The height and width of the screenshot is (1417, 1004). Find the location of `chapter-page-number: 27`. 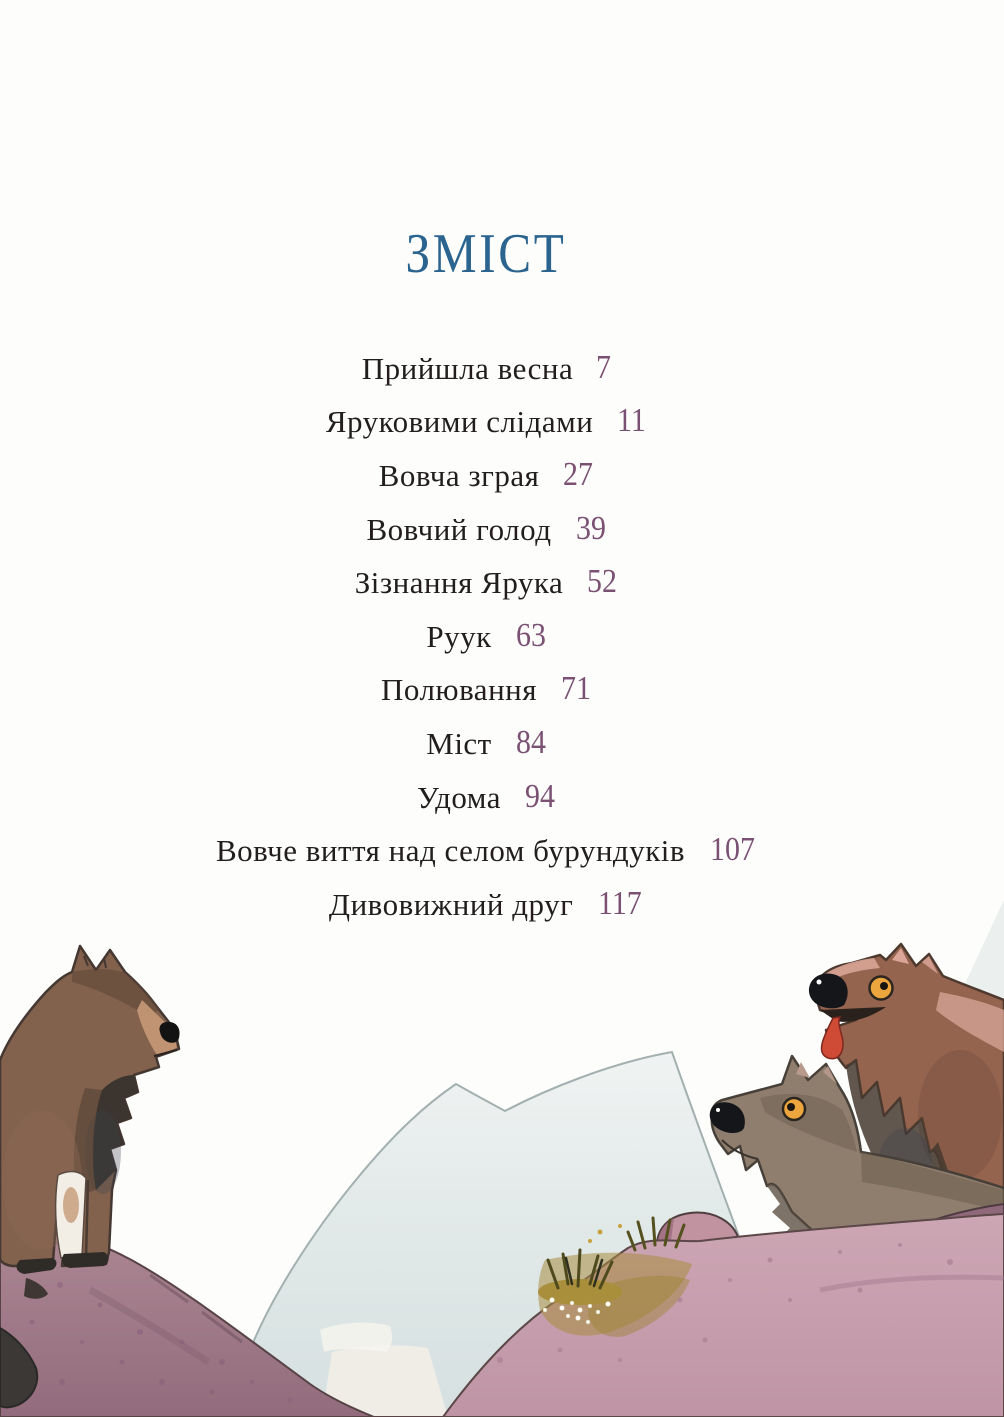

chapter-page-number: 27 is located at coordinates (578, 474).